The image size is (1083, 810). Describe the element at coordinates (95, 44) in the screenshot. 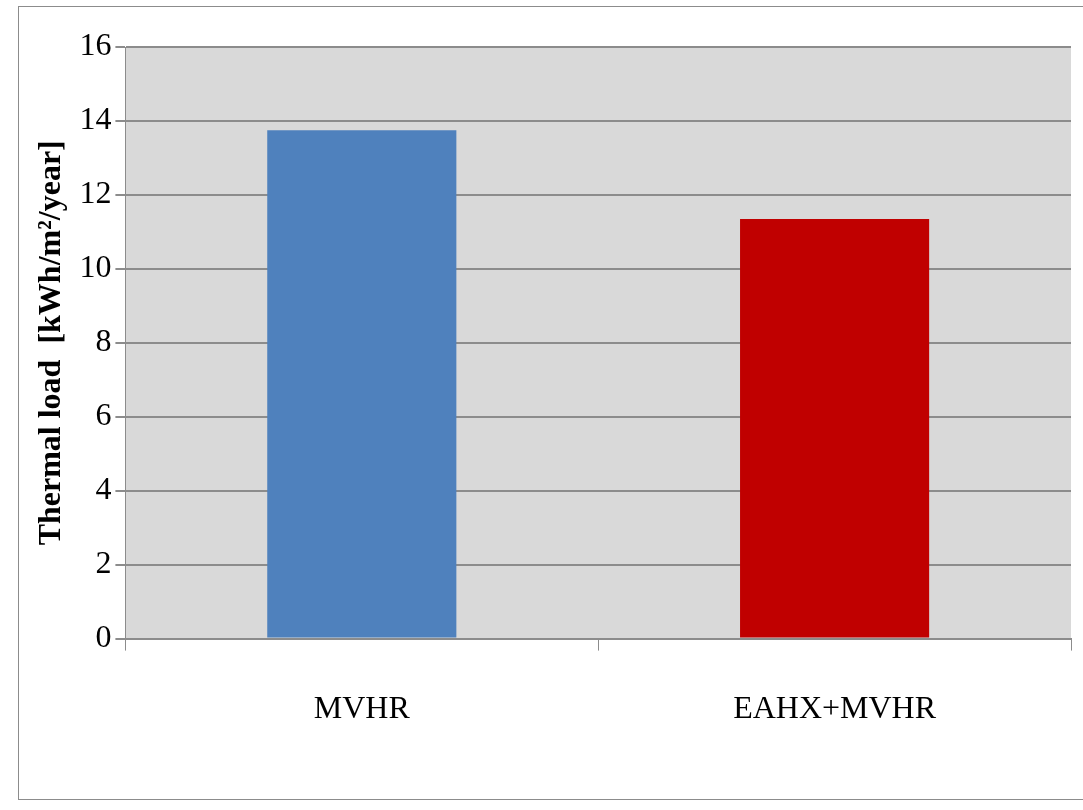

I see `y-tick-label: 16` at that location.